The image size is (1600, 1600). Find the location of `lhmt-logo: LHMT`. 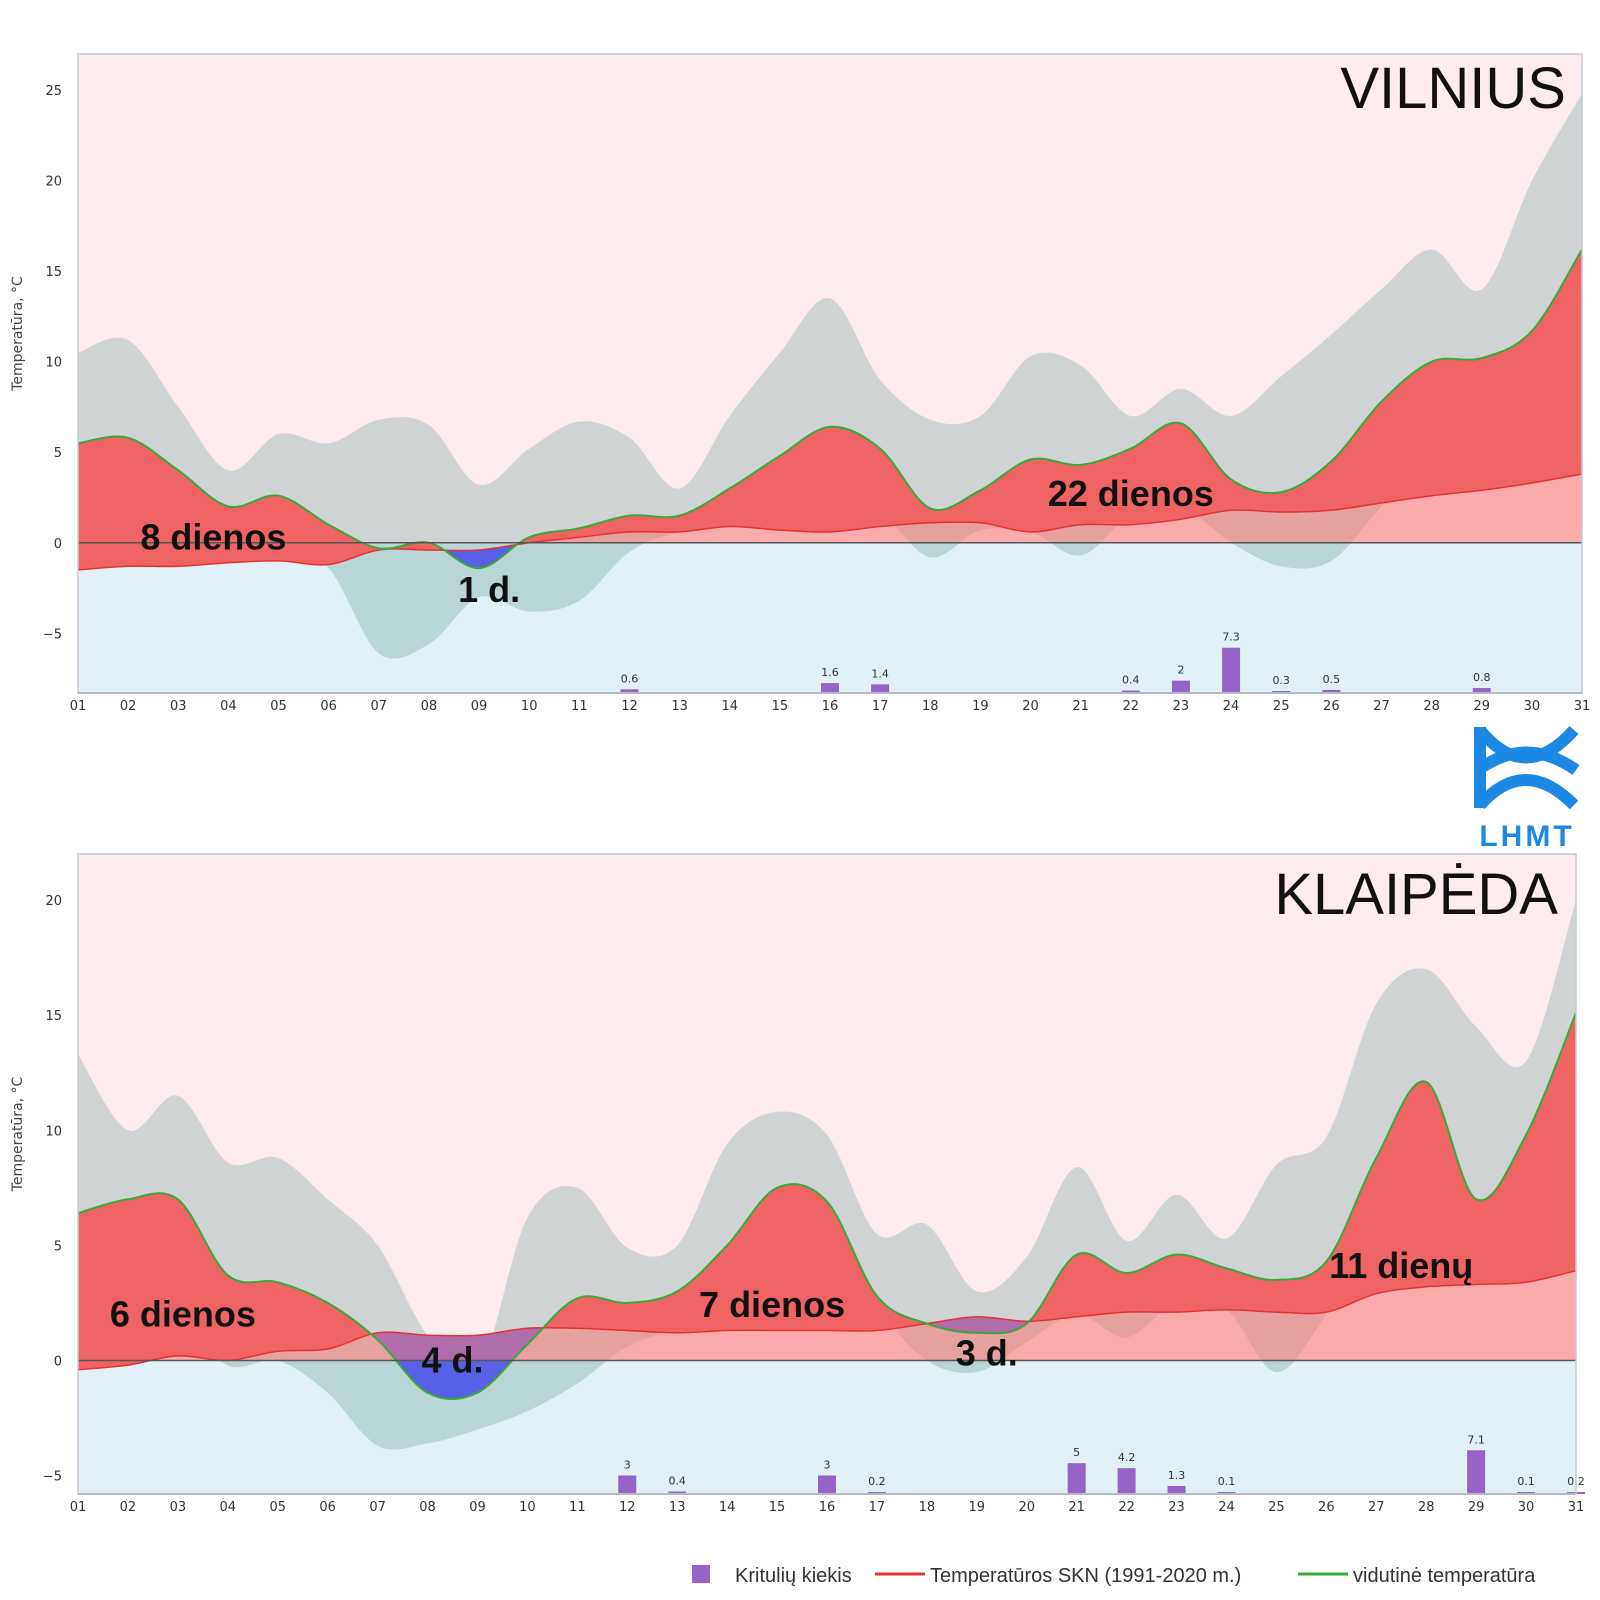

lhmt-logo: LHMT is located at coordinates (1527, 789).